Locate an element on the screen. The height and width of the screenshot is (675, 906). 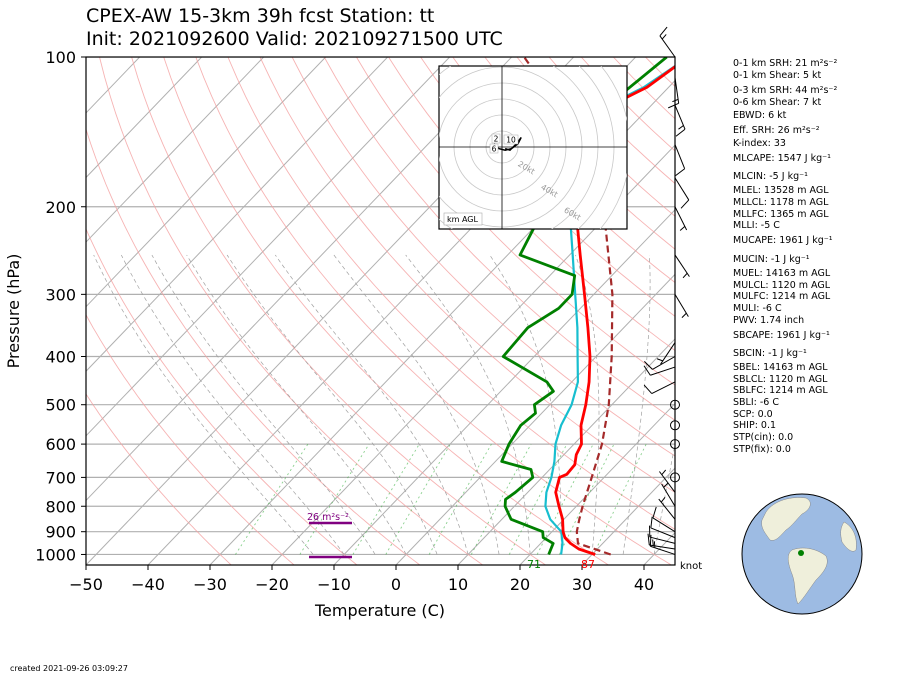
index-line: EBWD: 6 kt is located at coordinates (760, 115).